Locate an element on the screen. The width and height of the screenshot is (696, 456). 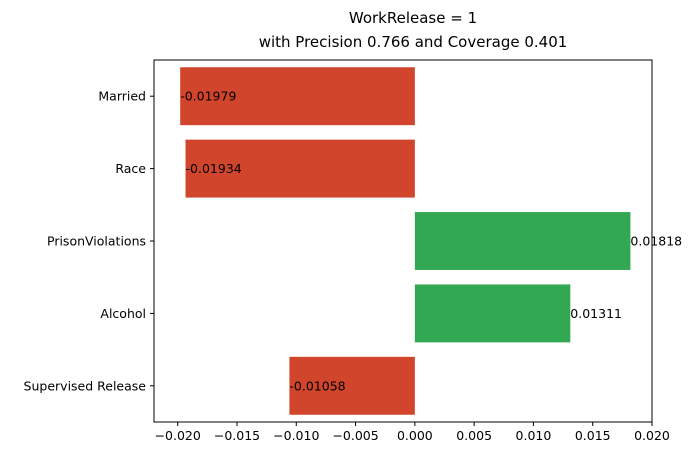
x-tick-label: −0.005 is located at coordinates (355, 435).